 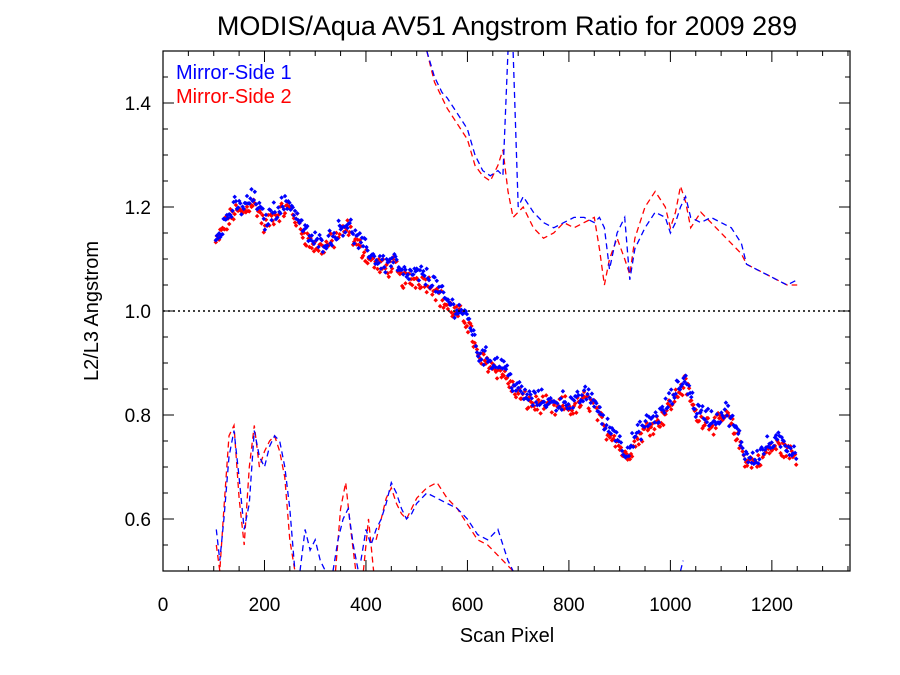 I want to click on x-tick-label: 1000, so click(x=670, y=605).